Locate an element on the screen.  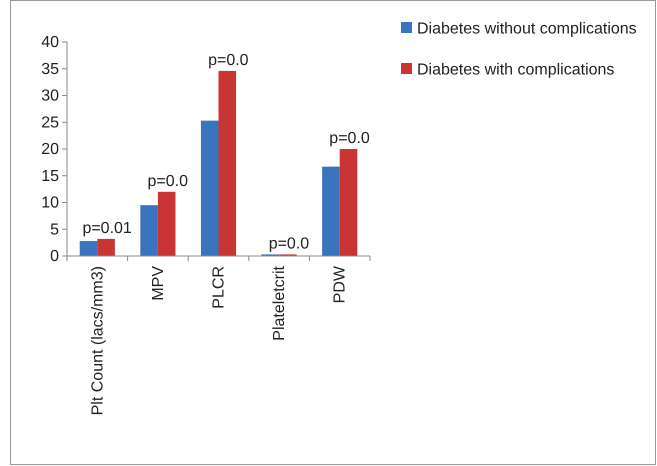
y-tick-label: 20 is located at coordinates (50, 149).